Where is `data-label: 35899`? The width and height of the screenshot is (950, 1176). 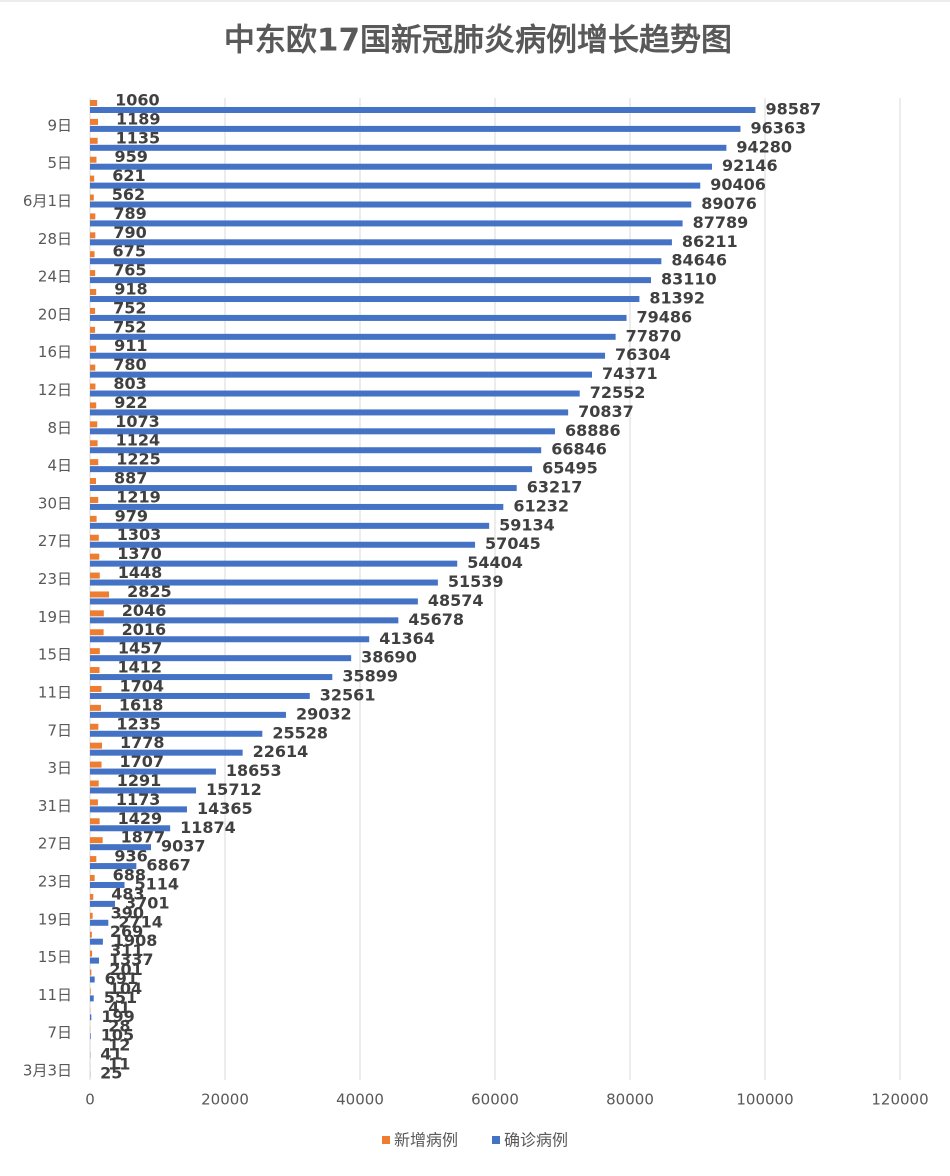
data-label: 35899 is located at coordinates (370, 676).